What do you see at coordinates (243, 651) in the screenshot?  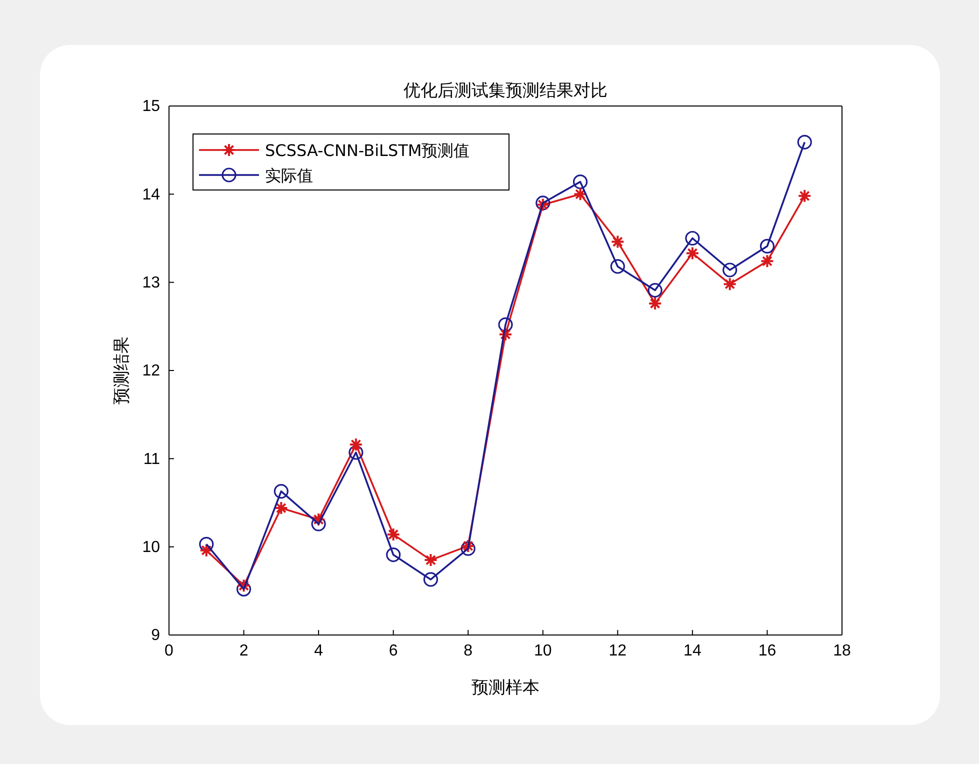 I see `x-tick-label: 2` at bounding box center [243, 651].